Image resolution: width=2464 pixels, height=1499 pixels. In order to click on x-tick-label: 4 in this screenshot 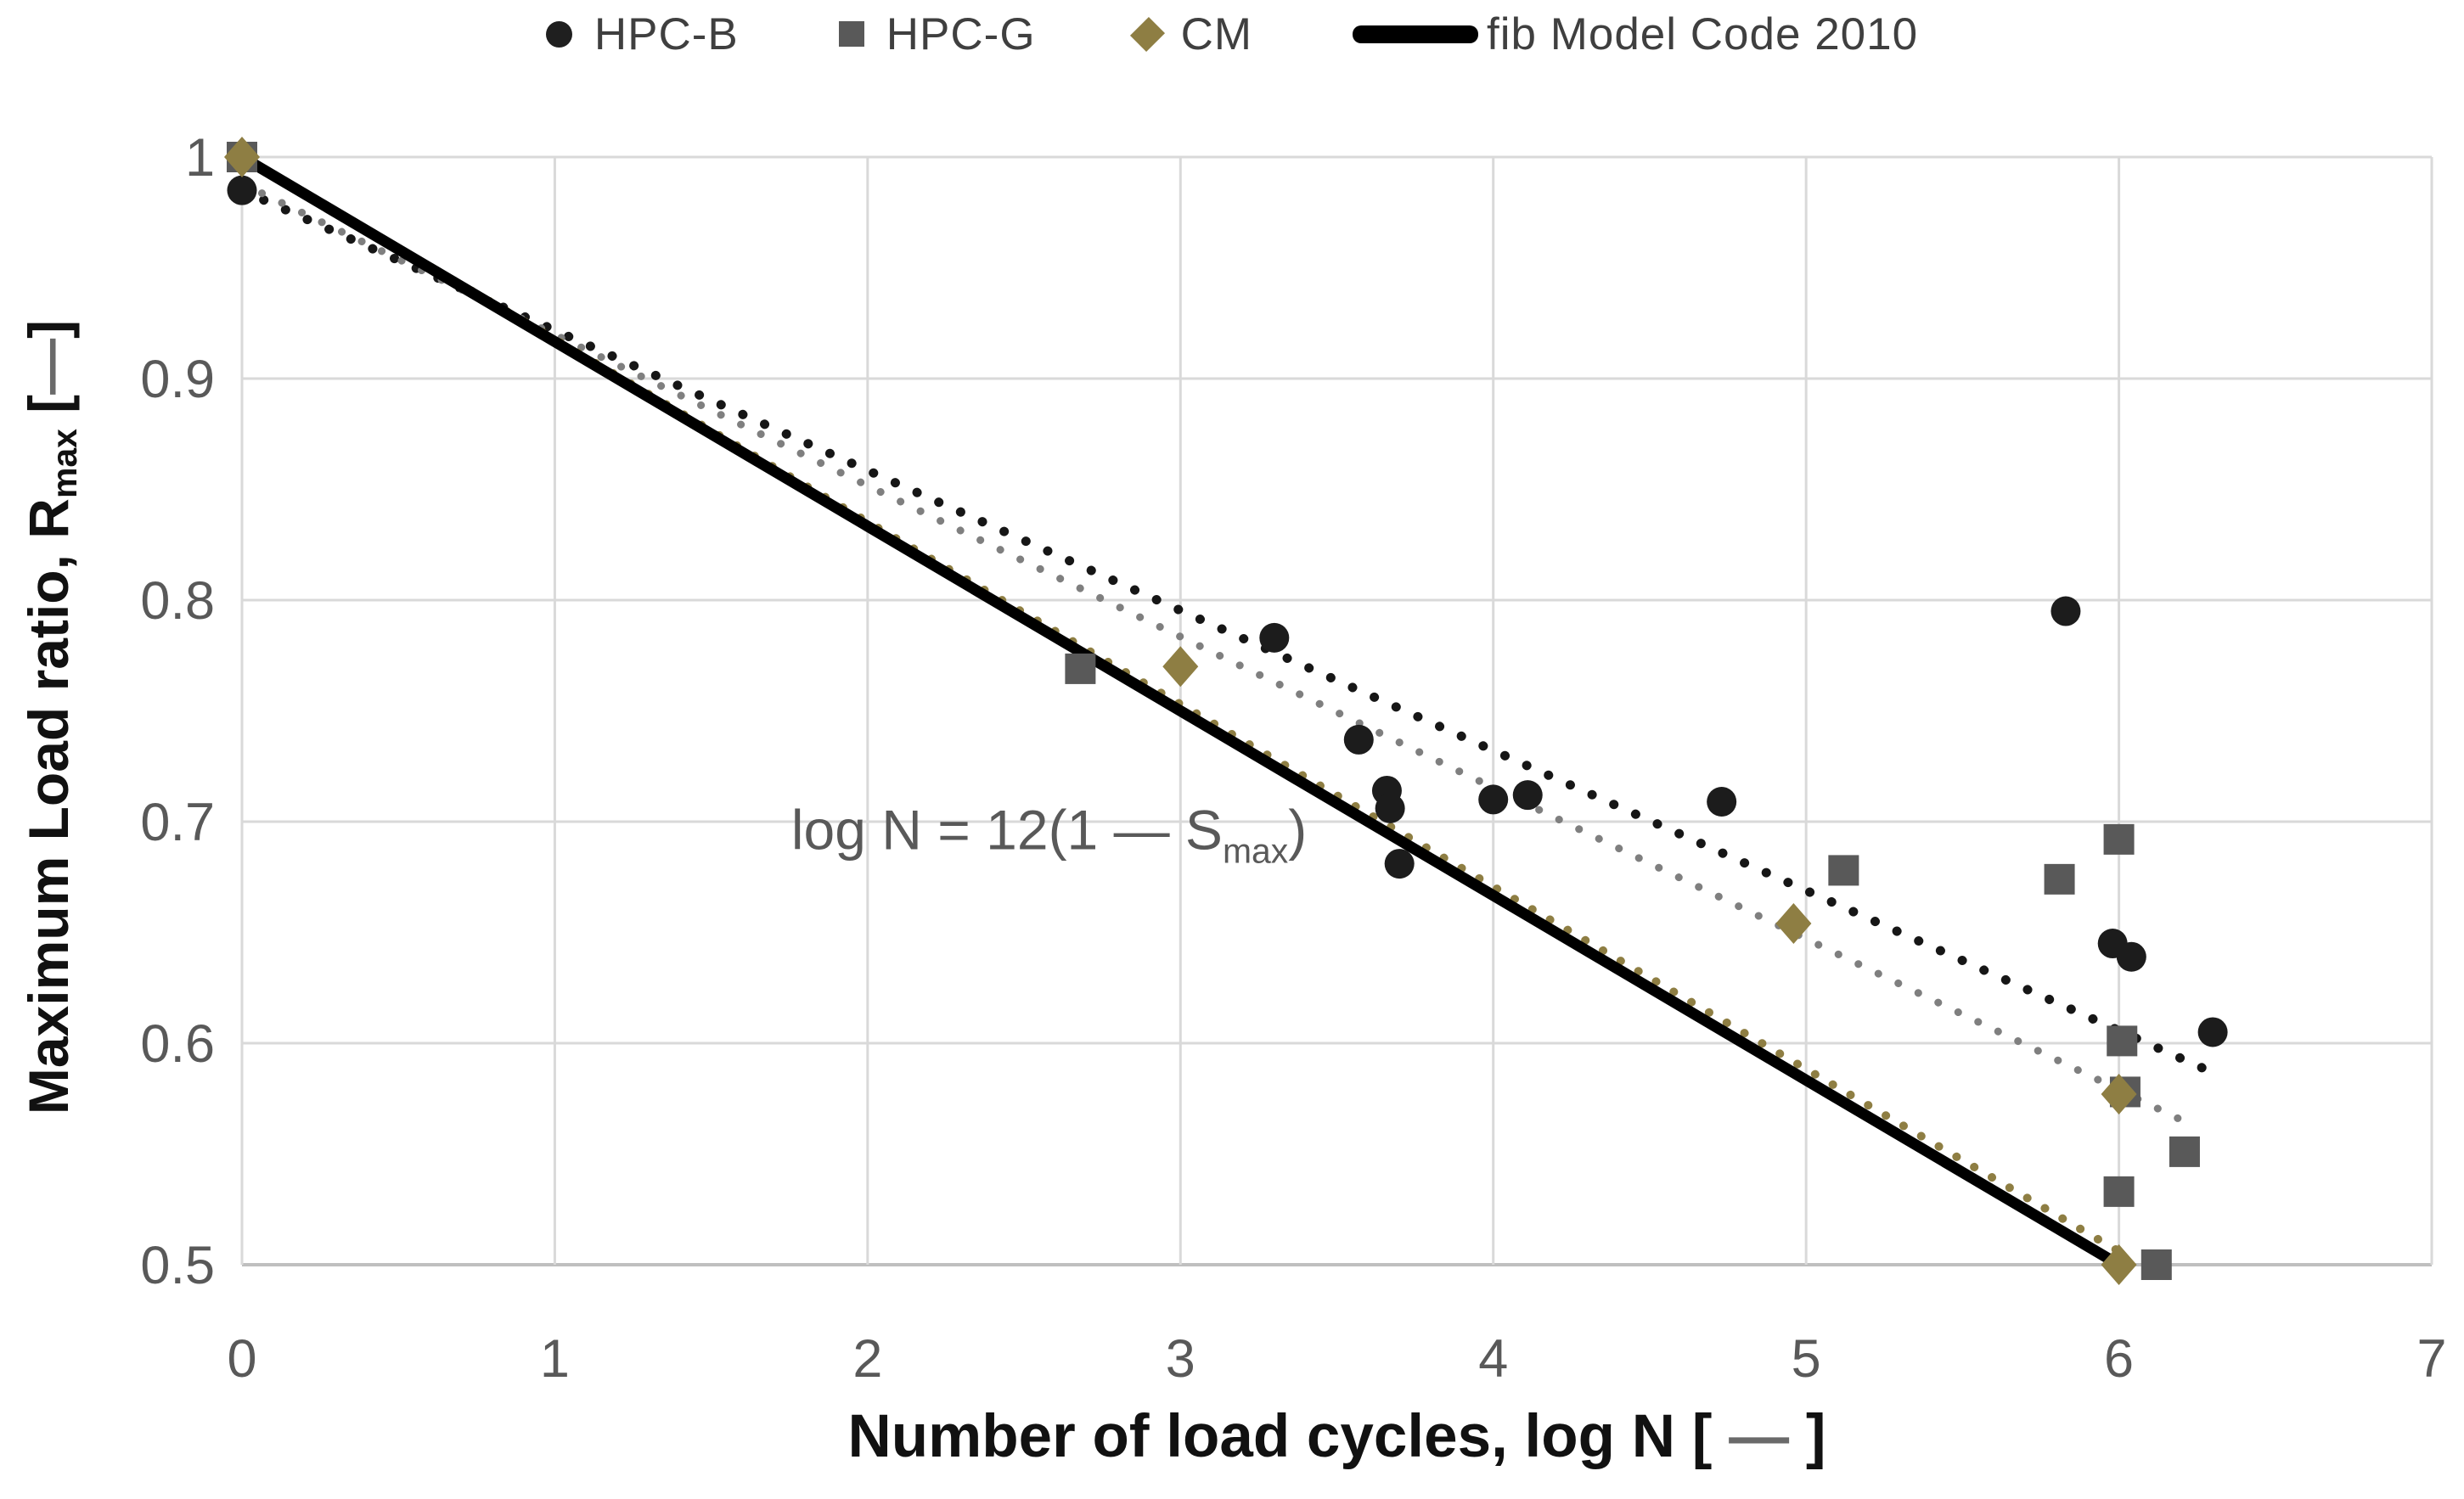, I will do `click(1493, 1359)`.